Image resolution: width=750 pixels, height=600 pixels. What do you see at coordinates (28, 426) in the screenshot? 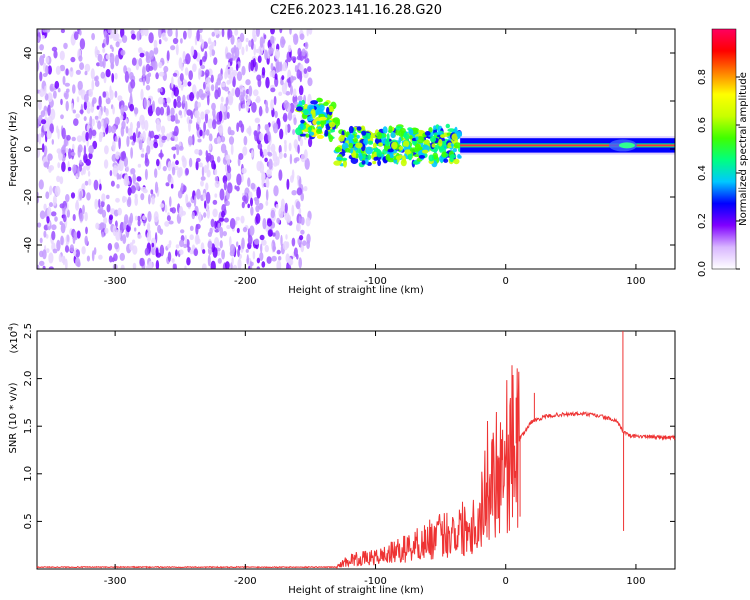
I see `snr-y-tick-label: 1.5` at bounding box center [28, 426].